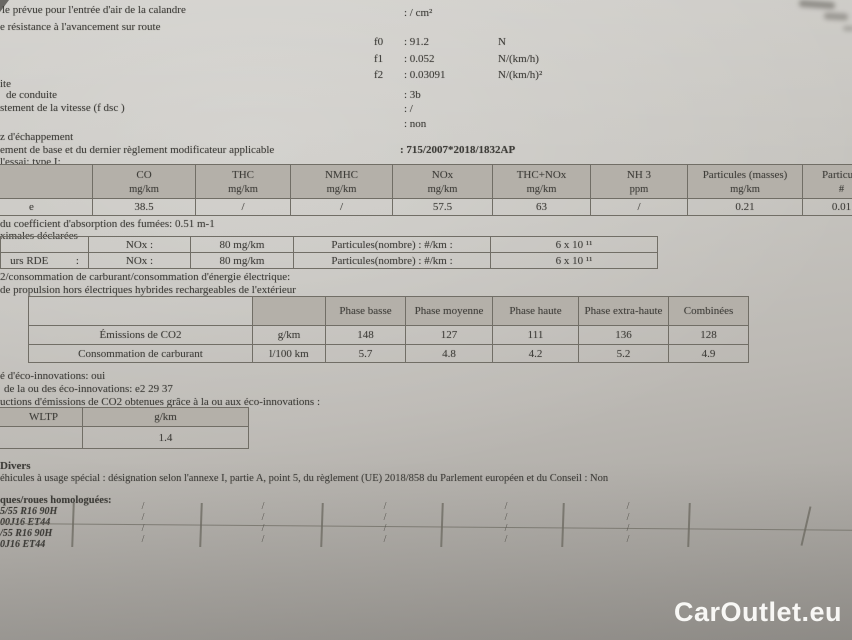  I want to click on reglement-value: : 715/2007*2018/1832AP, so click(458, 150).